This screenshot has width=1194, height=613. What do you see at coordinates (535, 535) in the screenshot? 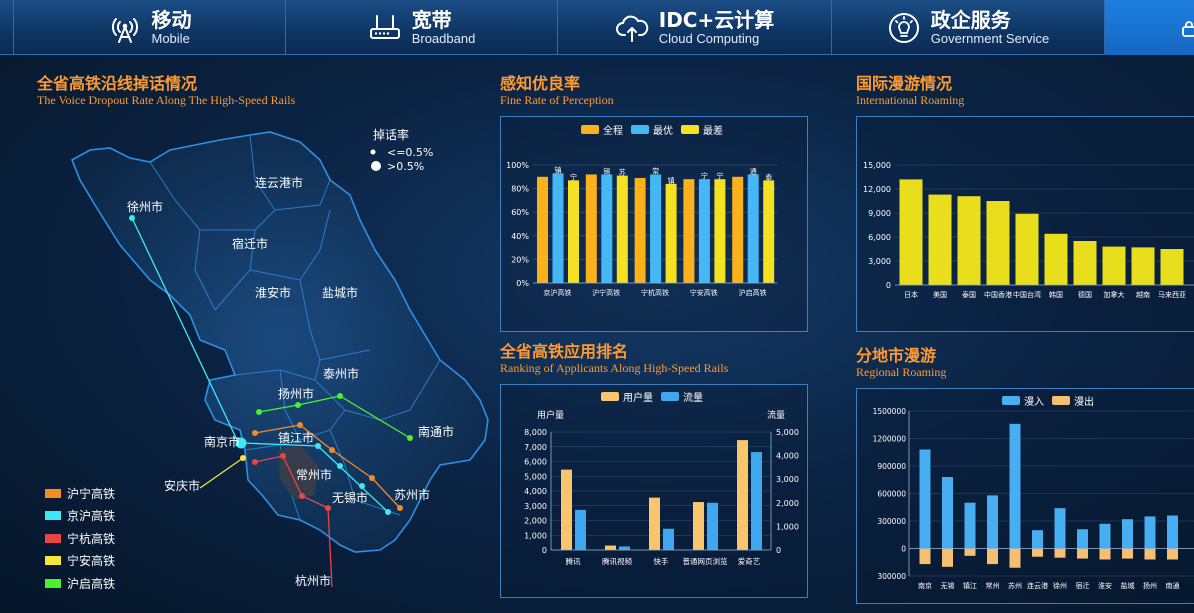
I see `left-tick-label: 1,000` at bounding box center [535, 535].